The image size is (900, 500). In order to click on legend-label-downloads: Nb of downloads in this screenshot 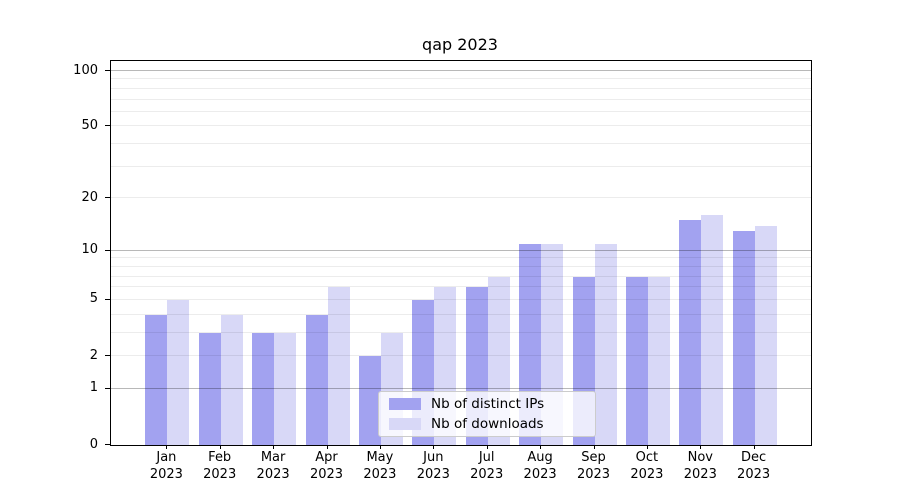, I will do `click(487, 424)`.